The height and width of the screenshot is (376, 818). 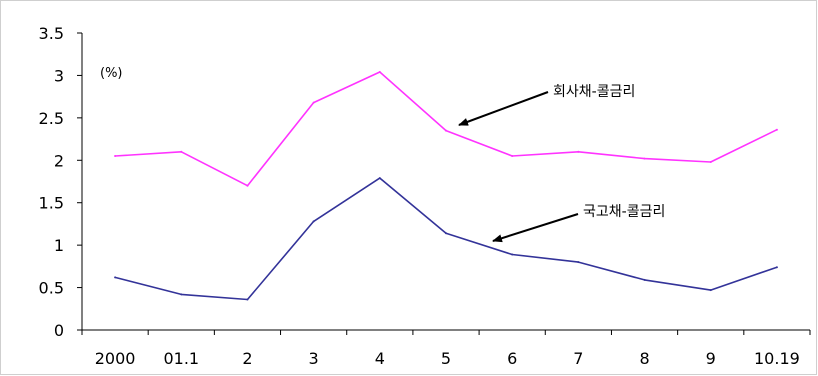 I want to click on unit-label: (%), so click(x=111, y=73).